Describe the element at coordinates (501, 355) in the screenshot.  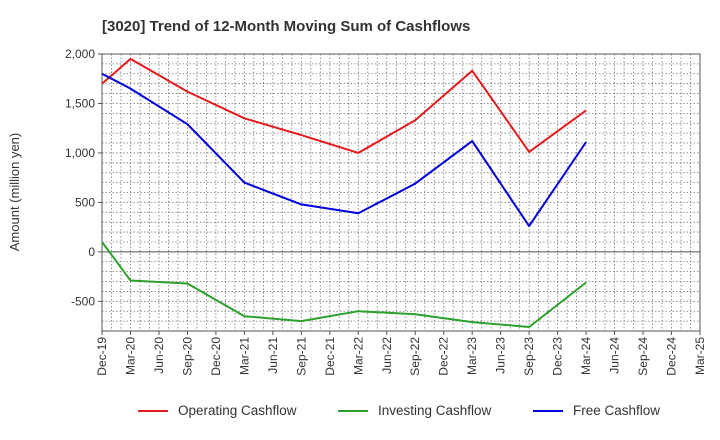
I see `x-tick-label: Jun-23` at that location.